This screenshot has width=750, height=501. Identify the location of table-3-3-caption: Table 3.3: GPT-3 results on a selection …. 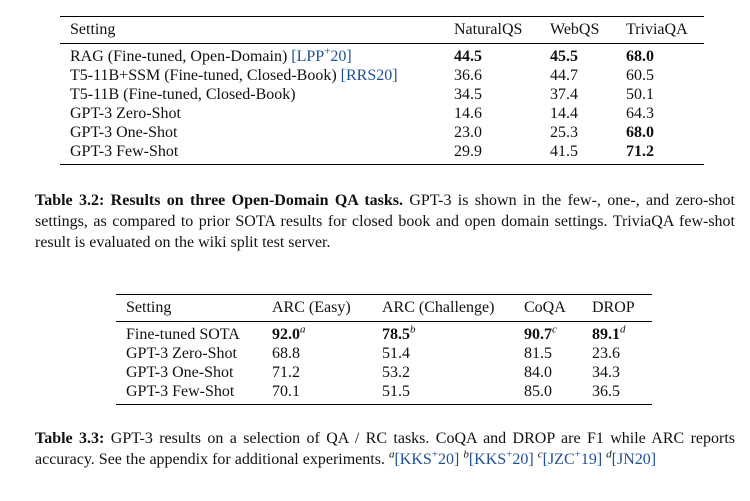
(385, 449).